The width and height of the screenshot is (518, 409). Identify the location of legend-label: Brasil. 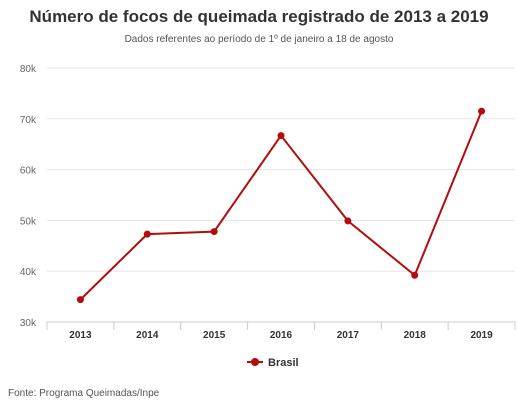
(283, 363).